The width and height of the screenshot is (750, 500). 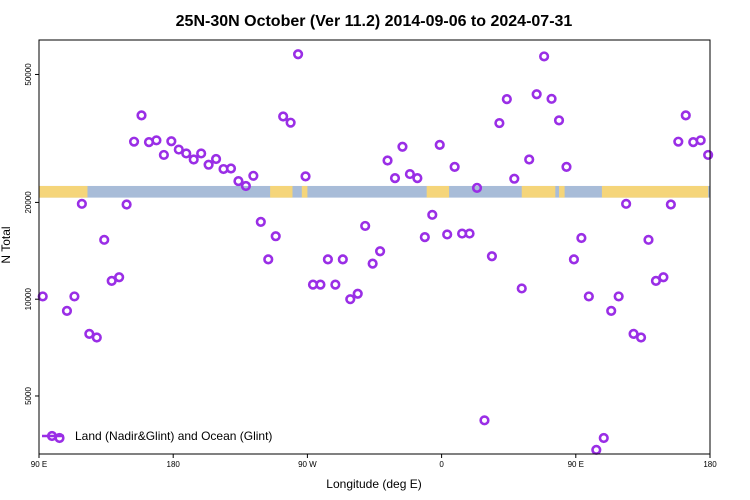 I want to click on ocean-band, so click(x=374, y=191).